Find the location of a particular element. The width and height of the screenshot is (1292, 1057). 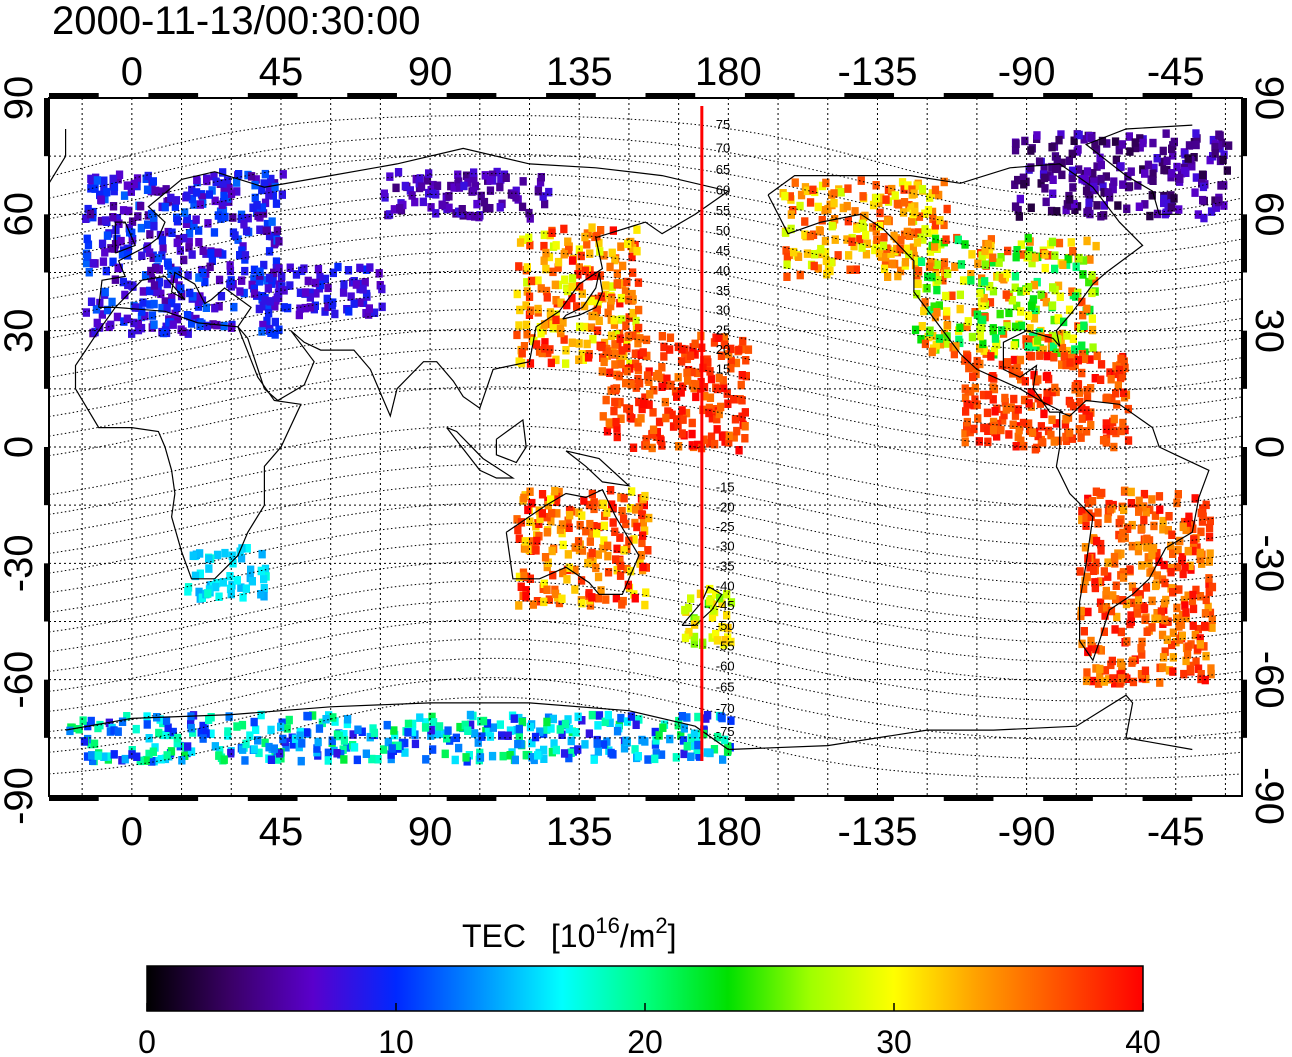

top-longitude-axis: 0 45 90 135 180 -135 -90 -45 is located at coordinates (663, 72).